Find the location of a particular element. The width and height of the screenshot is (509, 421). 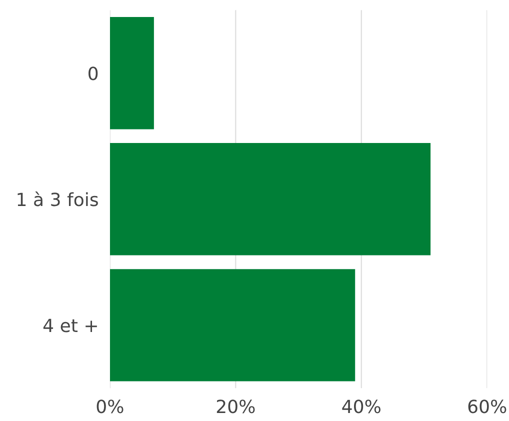

x-tick-label: 40% is located at coordinates (361, 407).